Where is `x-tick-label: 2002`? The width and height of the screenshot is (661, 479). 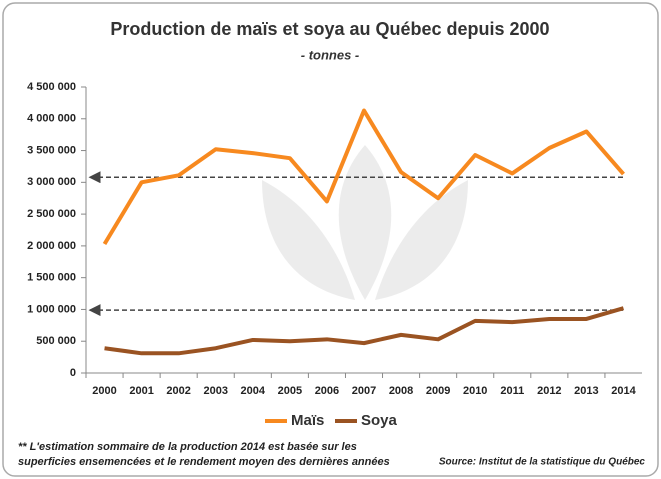 x-tick-label: 2002 is located at coordinates (178, 391).